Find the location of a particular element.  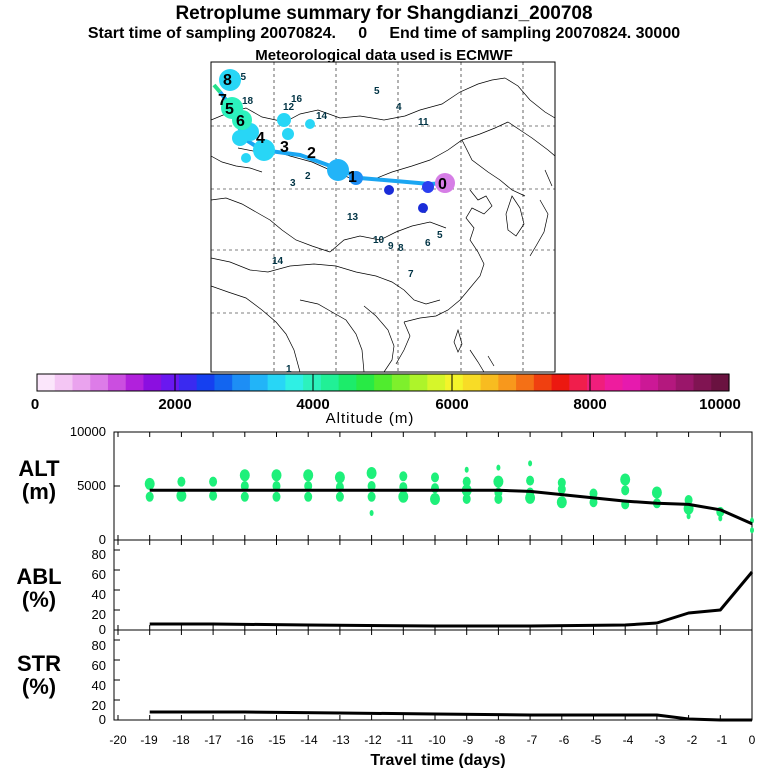

alt-mean-line is located at coordinates (451, 507).